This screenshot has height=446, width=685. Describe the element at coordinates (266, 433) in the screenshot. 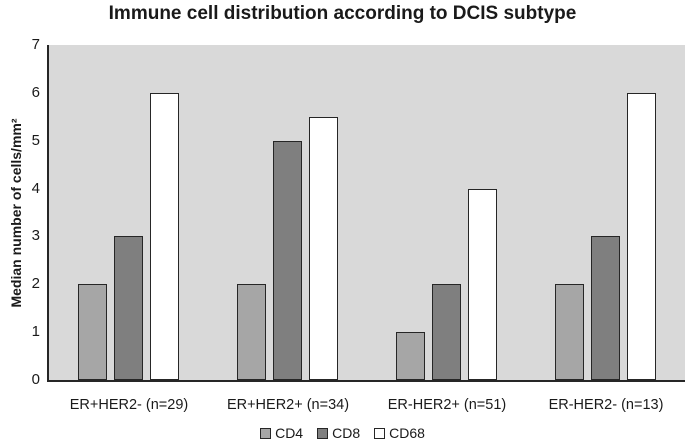

I see `legend-swatch-cd4` at that location.